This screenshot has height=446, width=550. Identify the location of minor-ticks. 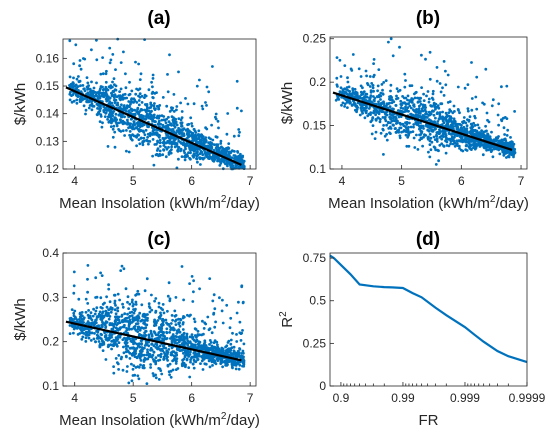
(426, 384).